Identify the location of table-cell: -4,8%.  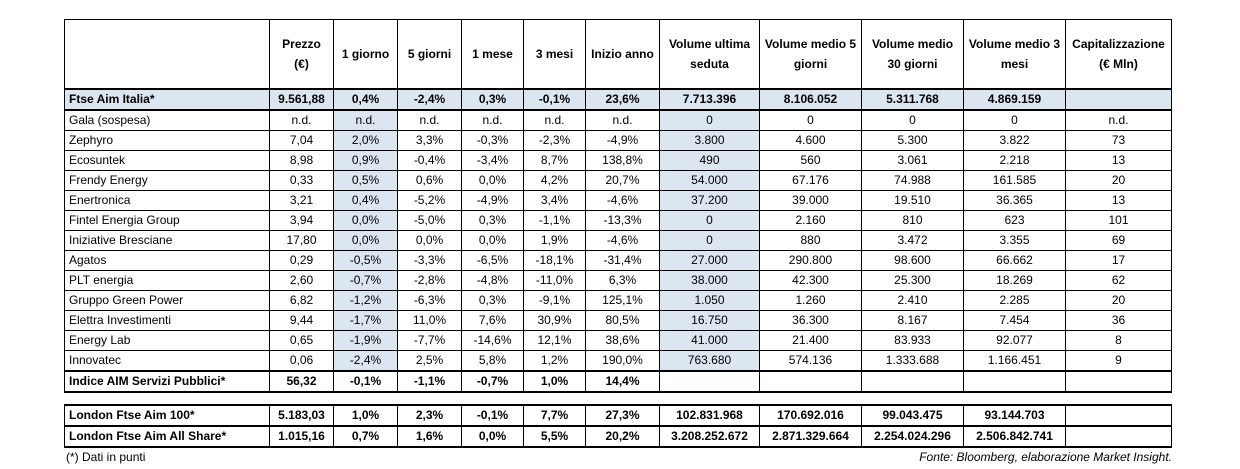
(492, 280).